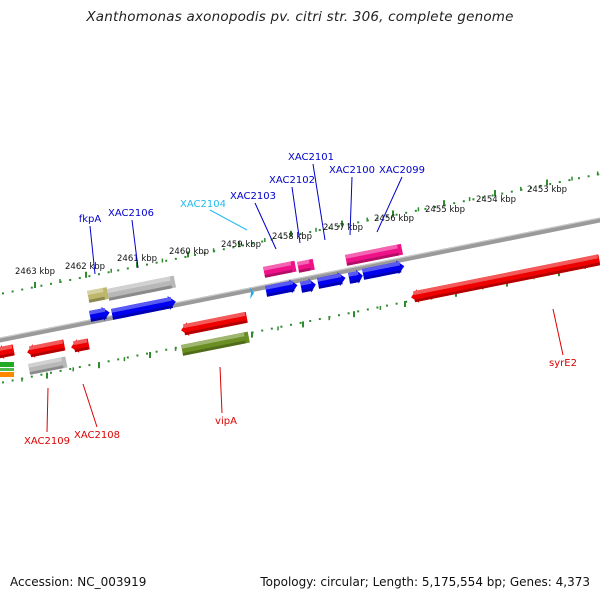  What do you see at coordinates (214, 348) in the screenshot?
I see `feature-vipA-box-shadow` at bounding box center [214, 348].